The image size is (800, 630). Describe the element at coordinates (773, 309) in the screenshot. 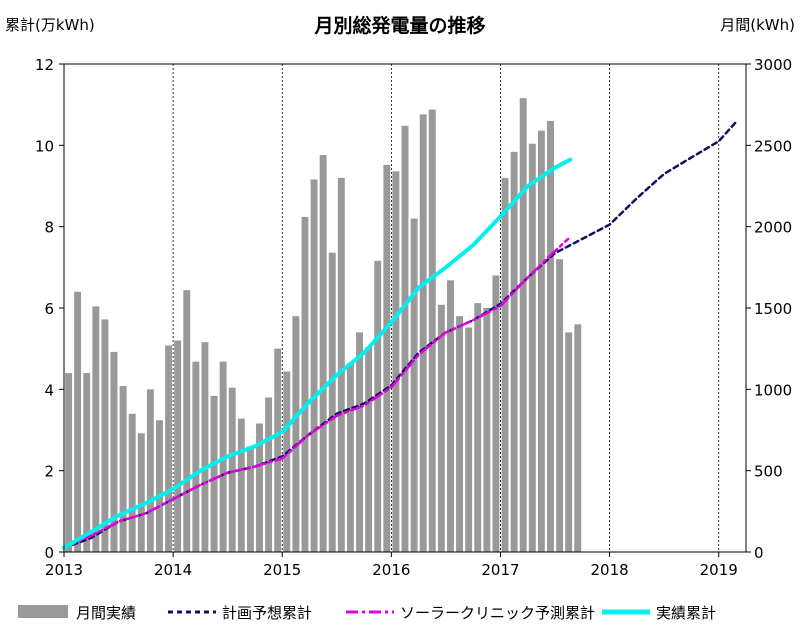

I see `y-right-tick-label: 1500` at that location.